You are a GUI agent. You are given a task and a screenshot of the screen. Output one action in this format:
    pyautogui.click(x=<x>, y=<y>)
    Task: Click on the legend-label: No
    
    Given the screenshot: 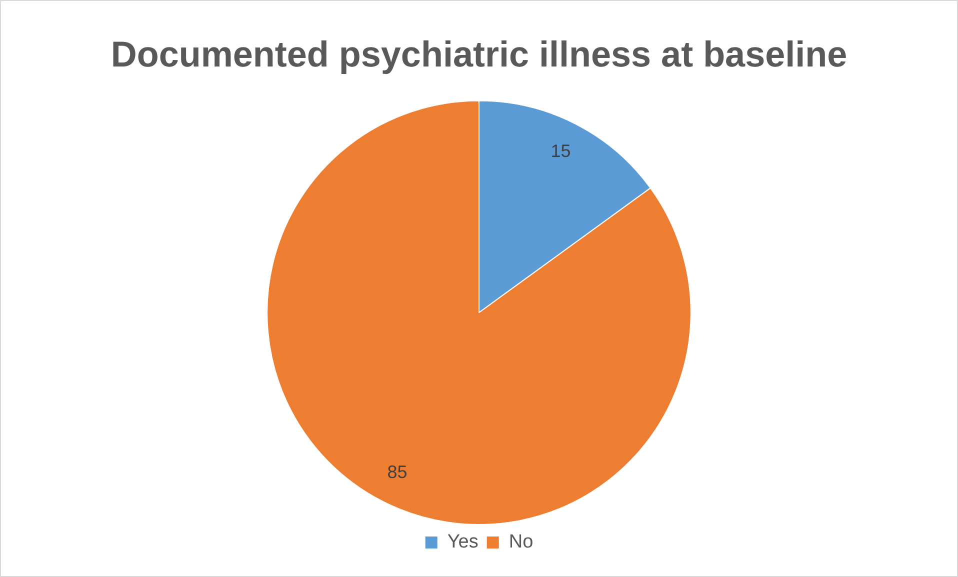 What is the action you would take?
    pyautogui.click(x=521, y=542)
    